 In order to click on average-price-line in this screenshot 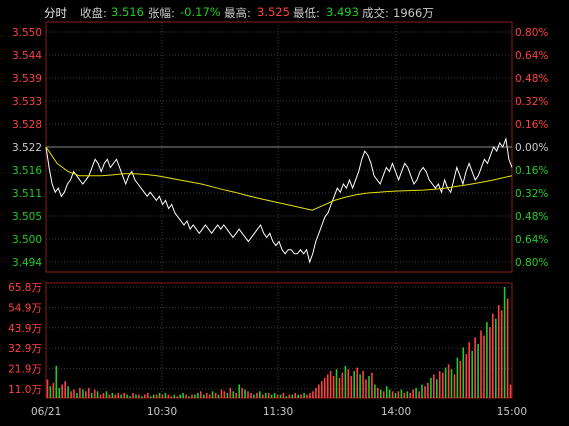, I will do `click(279, 178)`.